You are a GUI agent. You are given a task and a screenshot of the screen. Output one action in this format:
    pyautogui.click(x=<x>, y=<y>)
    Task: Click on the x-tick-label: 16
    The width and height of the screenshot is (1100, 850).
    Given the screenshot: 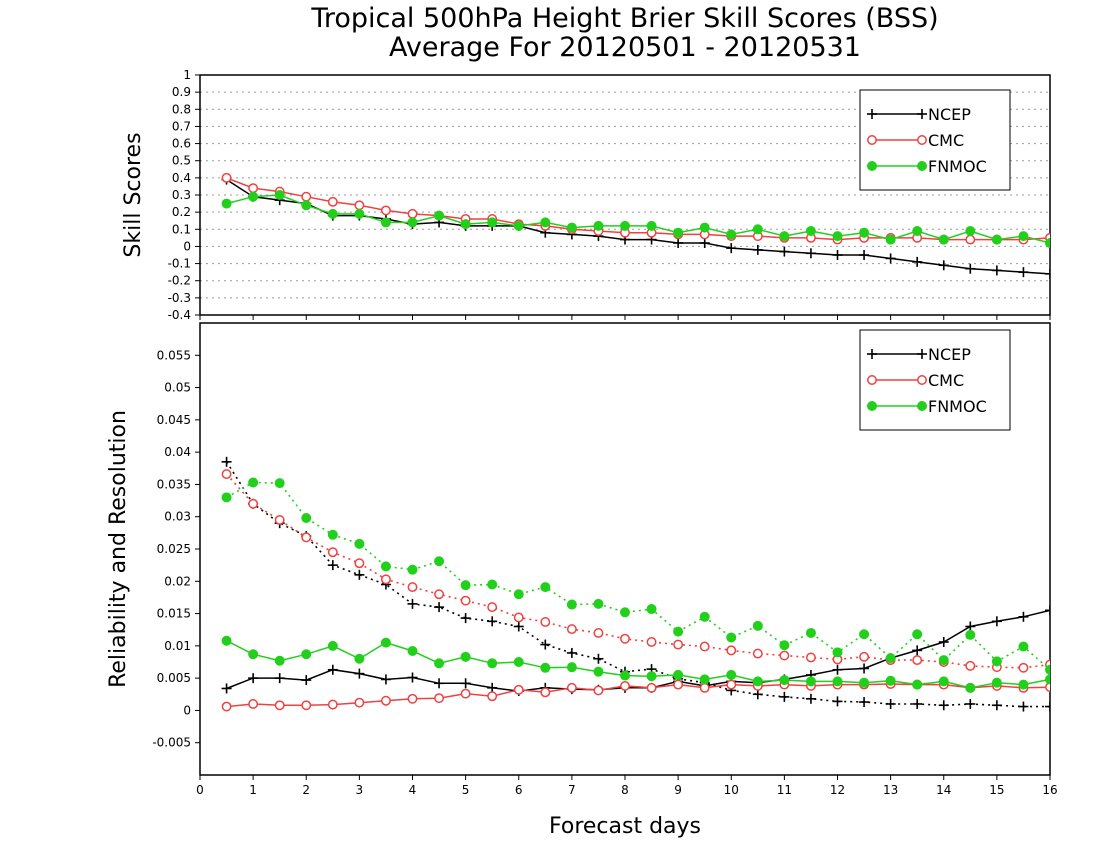 What is the action you would take?
    pyautogui.click(x=1049, y=790)
    